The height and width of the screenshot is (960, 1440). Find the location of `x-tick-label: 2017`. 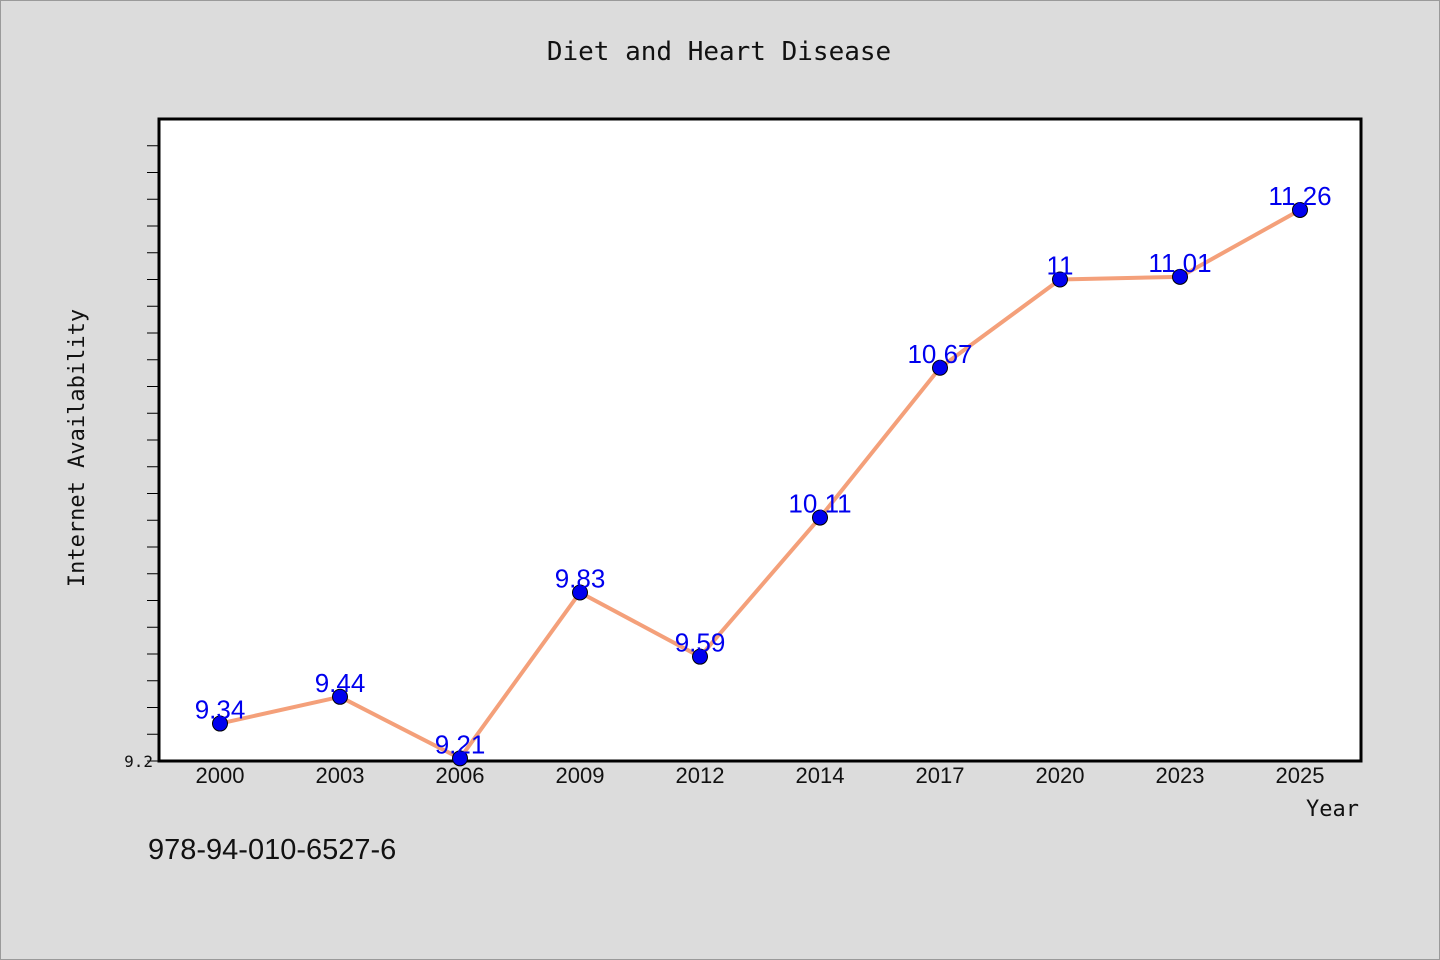

x-tick-label: 2017 is located at coordinates (940, 775).